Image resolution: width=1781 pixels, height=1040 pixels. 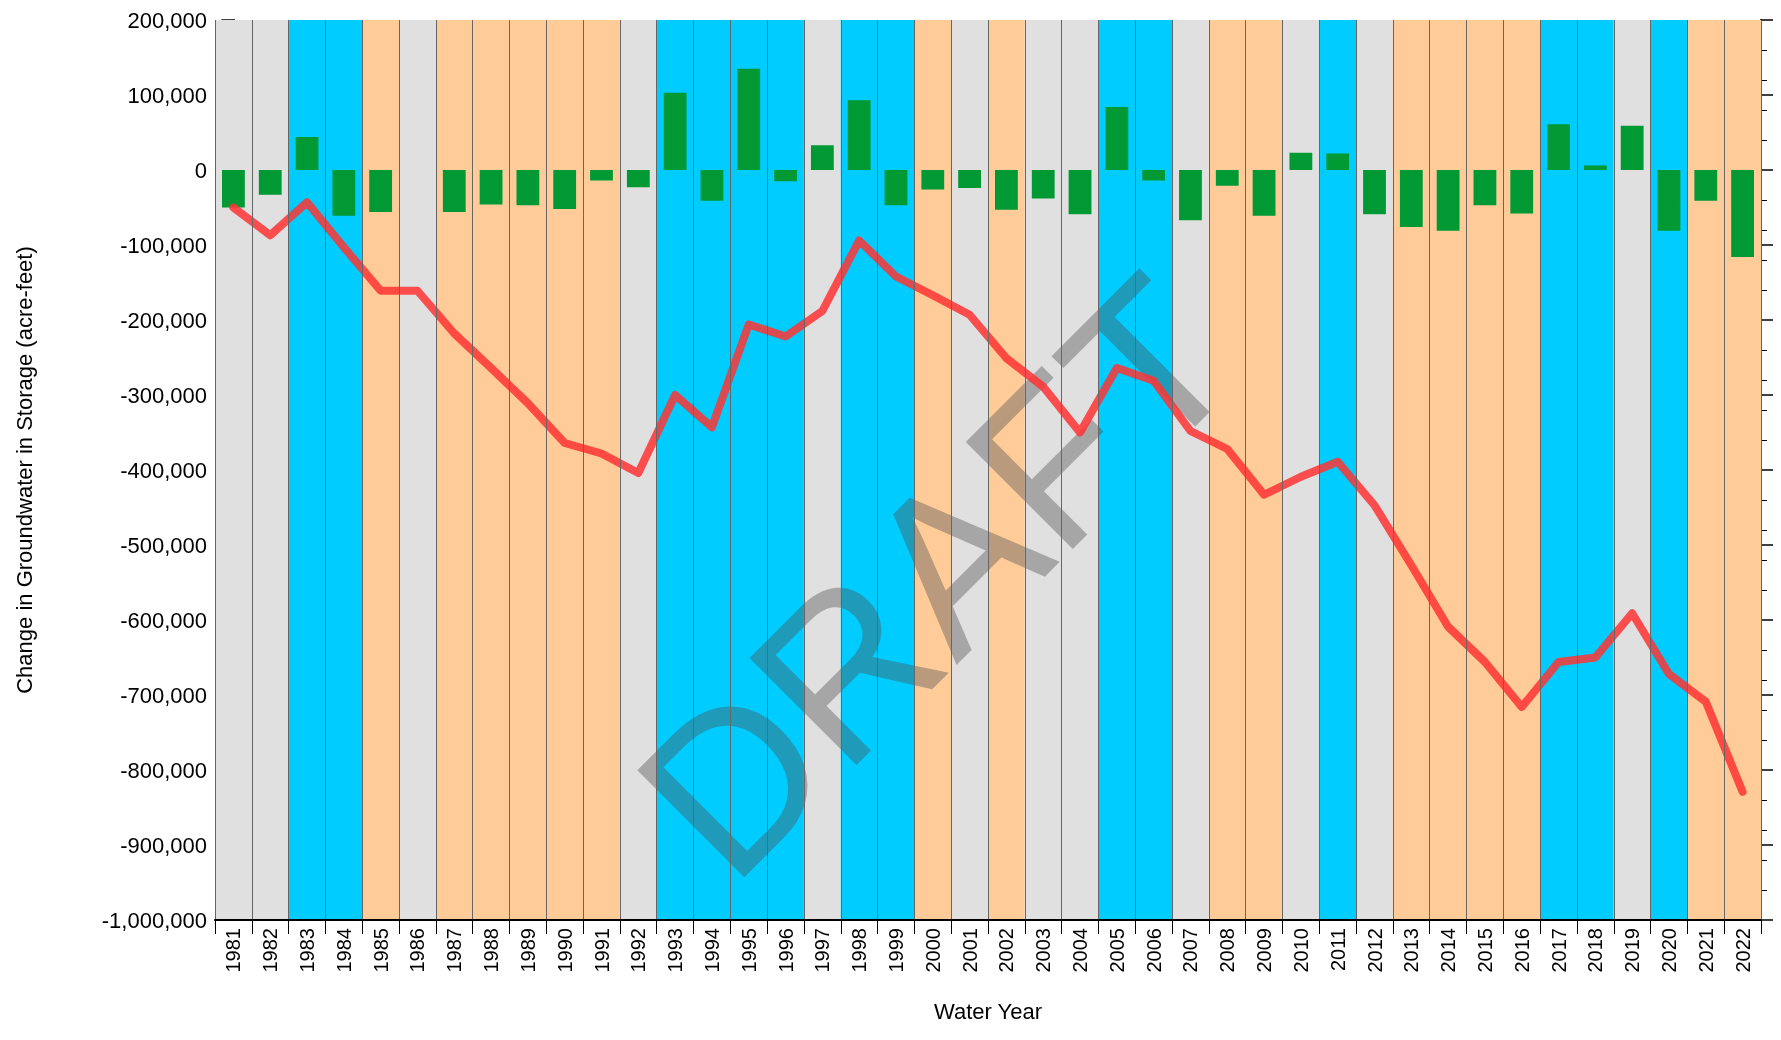 What do you see at coordinates (969, 950) in the screenshot?
I see `x-tick-label: 2001` at bounding box center [969, 950].